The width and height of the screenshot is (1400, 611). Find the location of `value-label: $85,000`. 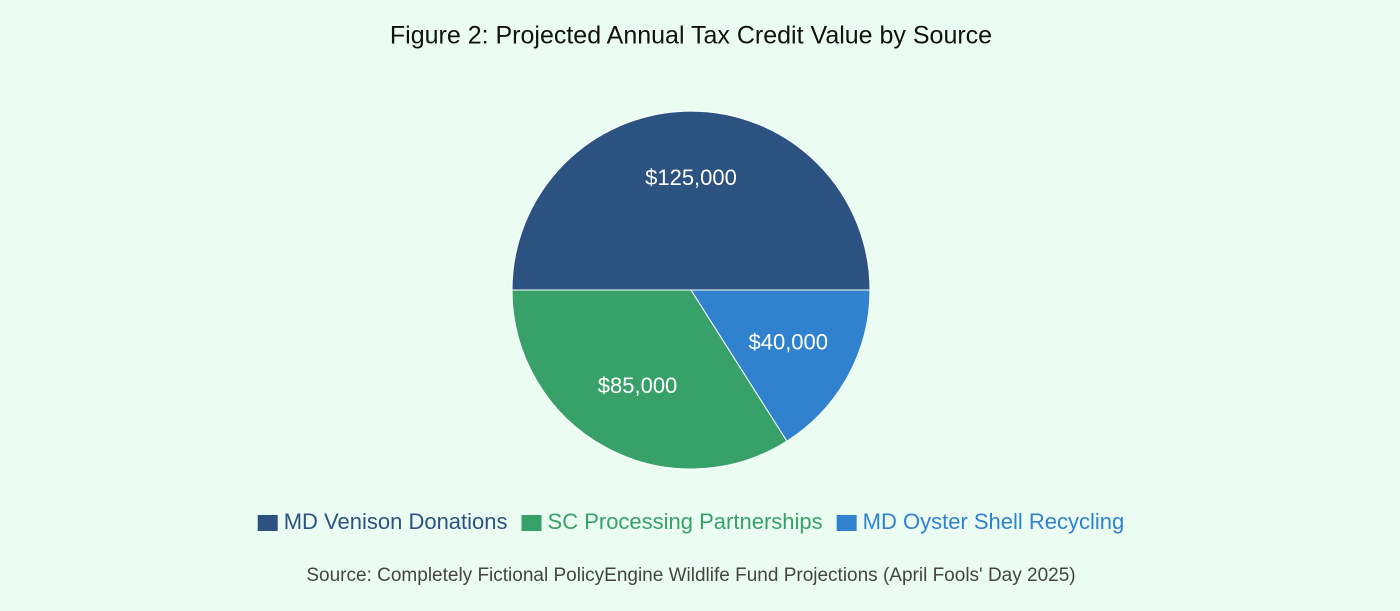

value-label: $85,000 is located at coordinates (638, 385).